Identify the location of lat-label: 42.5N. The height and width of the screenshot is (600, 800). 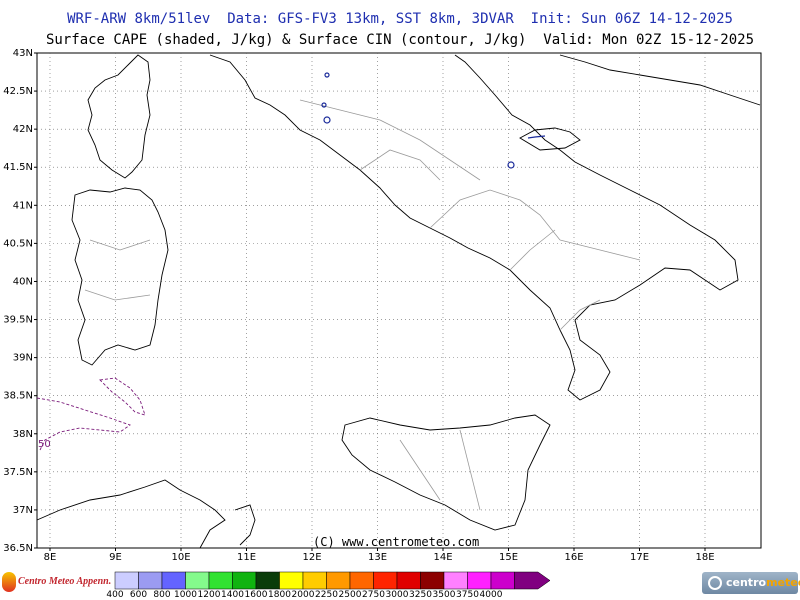
(18, 91).